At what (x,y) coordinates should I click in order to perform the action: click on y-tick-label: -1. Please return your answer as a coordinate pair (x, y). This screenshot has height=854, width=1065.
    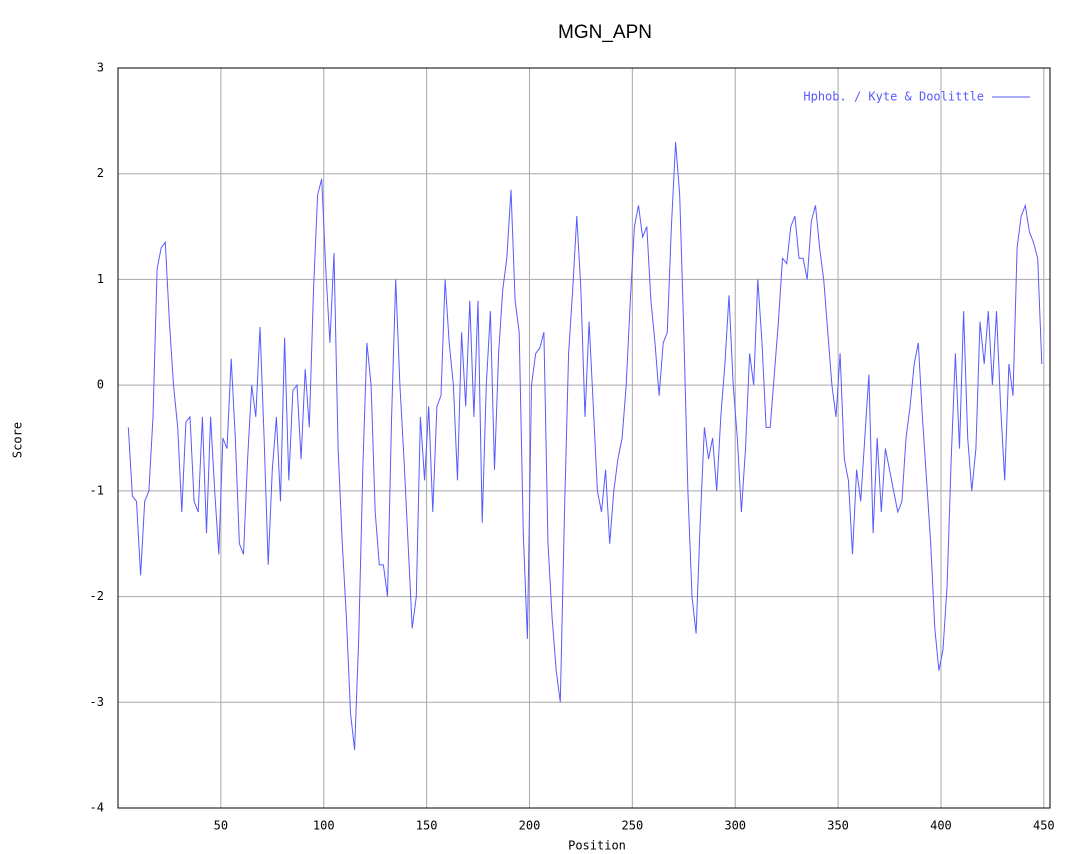
    Looking at the image, I should click on (97, 490).